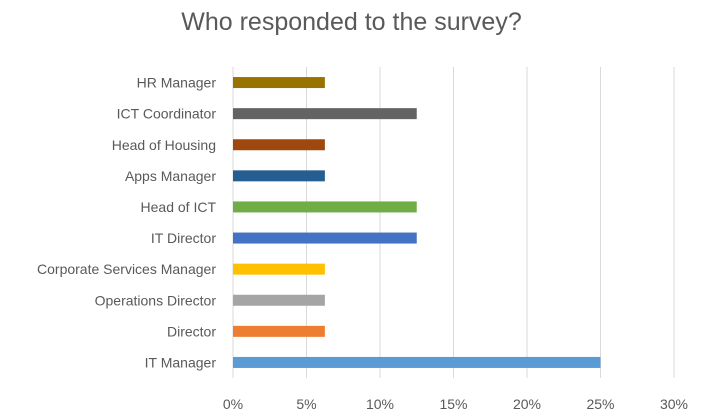  What do you see at coordinates (306, 404) in the screenshot?
I see `x-tick-label: 5%` at bounding box center [306, 404].